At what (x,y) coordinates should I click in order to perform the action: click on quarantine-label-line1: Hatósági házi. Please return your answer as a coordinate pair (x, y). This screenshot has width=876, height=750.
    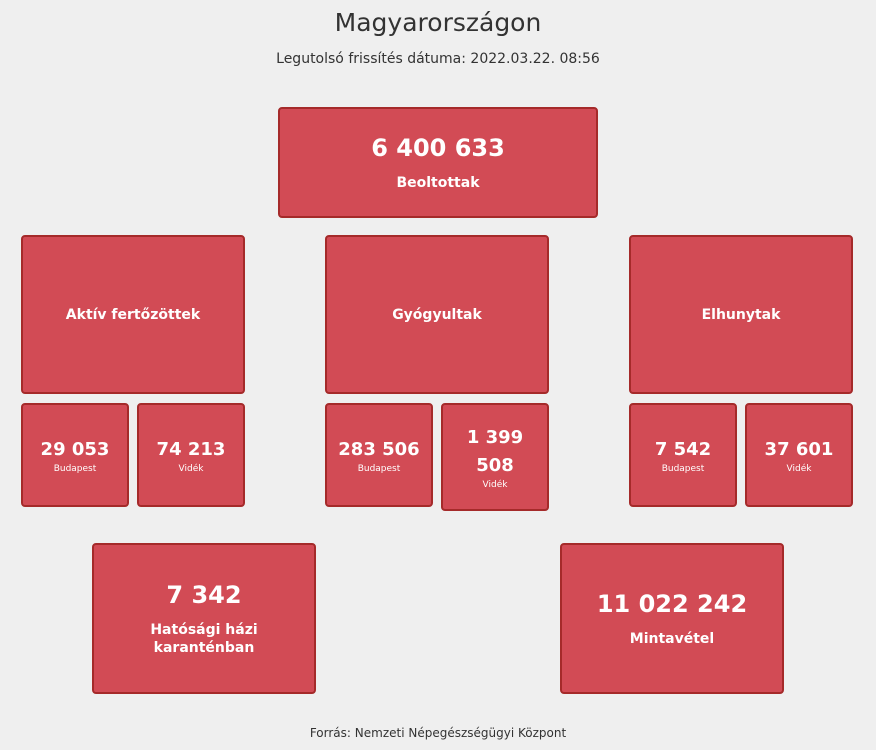
    Looking at the image, I should click on (204, 629).